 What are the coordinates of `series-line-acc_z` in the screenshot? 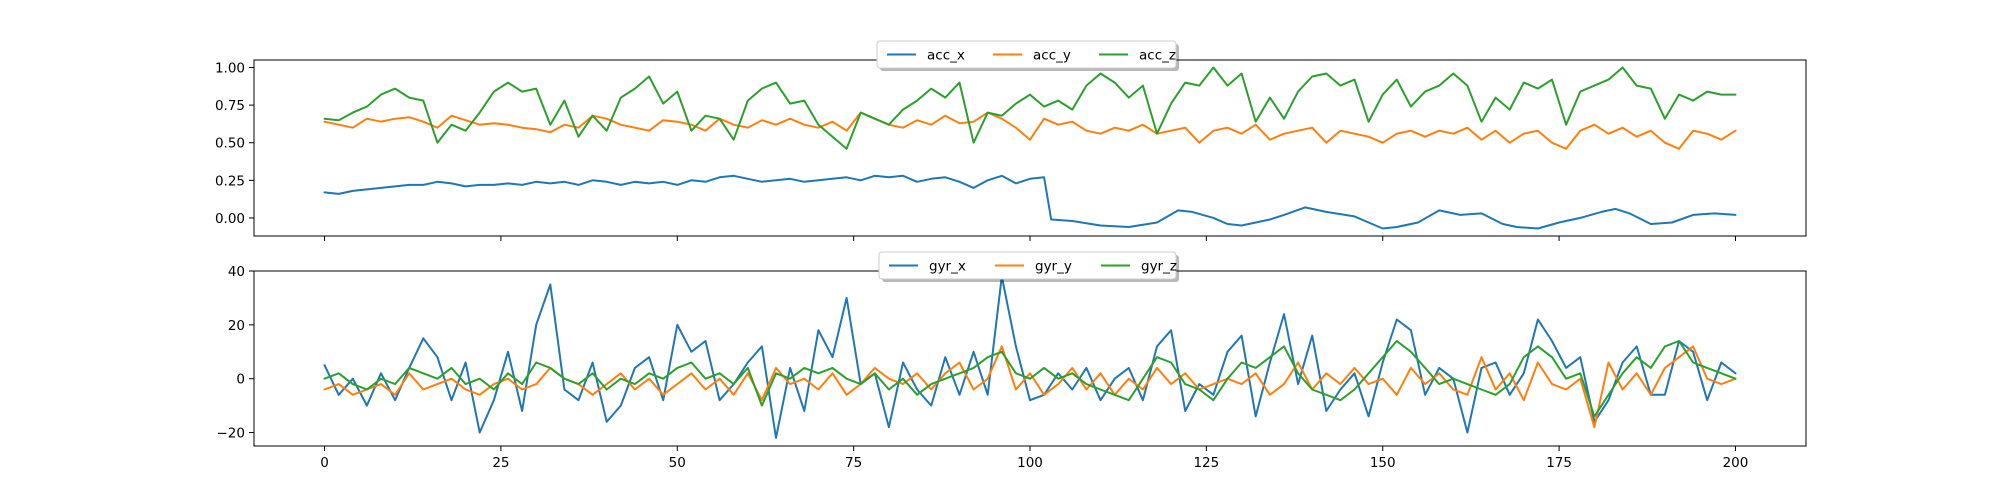 It's located at (1030, 108).